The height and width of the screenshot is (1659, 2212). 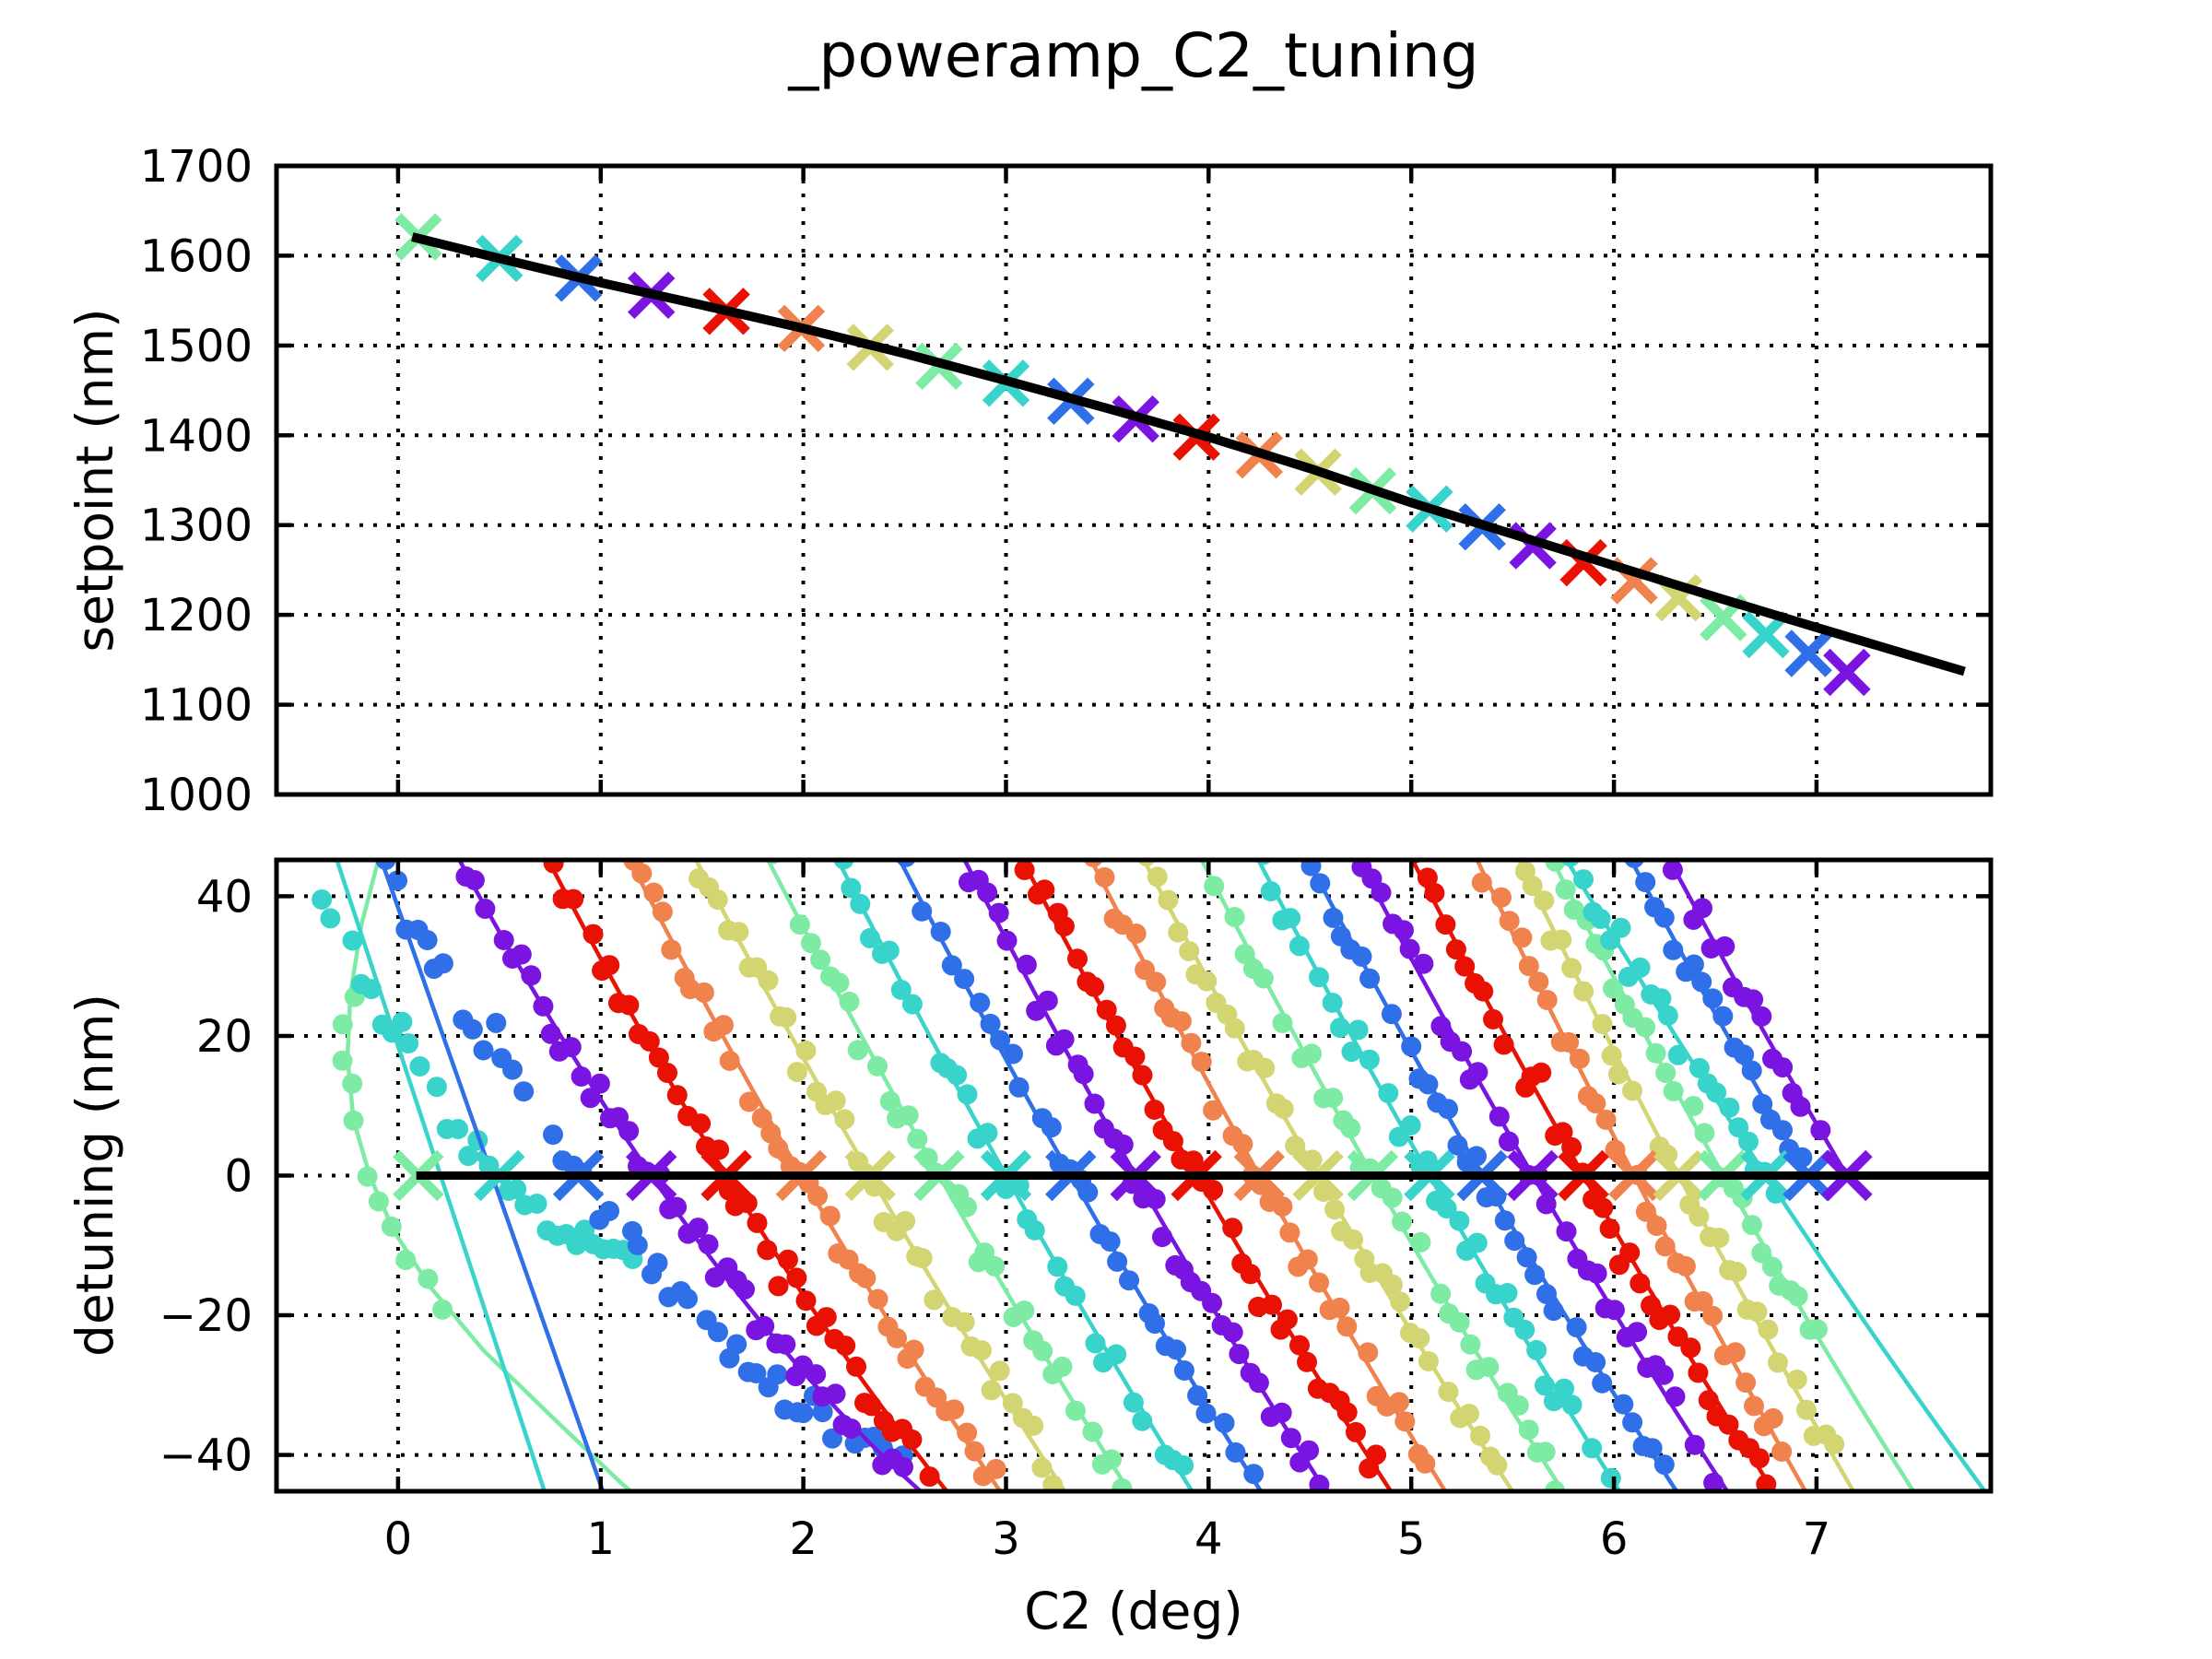 What do you see at coordinates (94, 1175) in the screenshot?
I see `bottom-ylabel: detuning (nm)` at bounding box center [94, 1175].